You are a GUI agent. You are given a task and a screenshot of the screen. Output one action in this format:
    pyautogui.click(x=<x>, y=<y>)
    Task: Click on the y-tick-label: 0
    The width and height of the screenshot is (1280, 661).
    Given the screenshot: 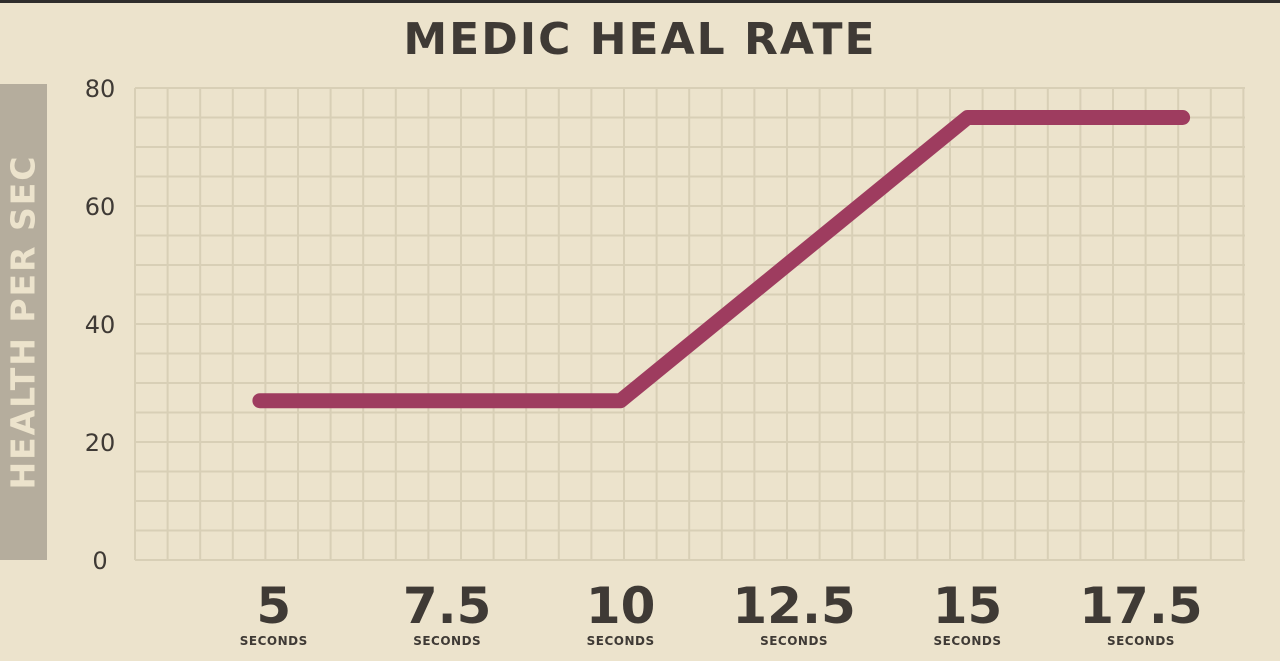 What is the action you would take?
    pyautogui.click(x=99, y=561)
    